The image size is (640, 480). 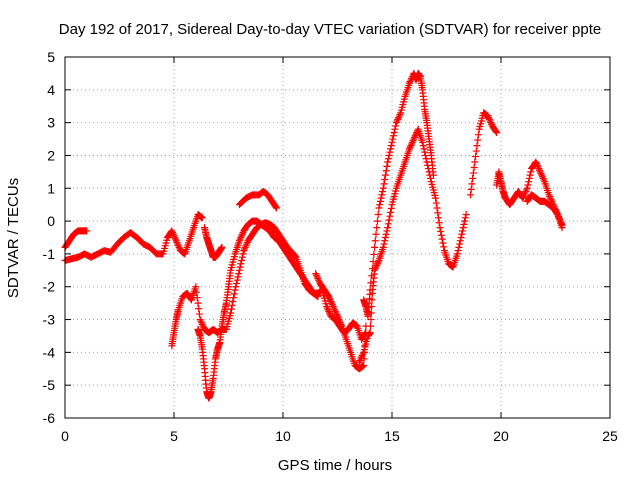 I want to click on series-seg-j, so click(x=412, y=245).